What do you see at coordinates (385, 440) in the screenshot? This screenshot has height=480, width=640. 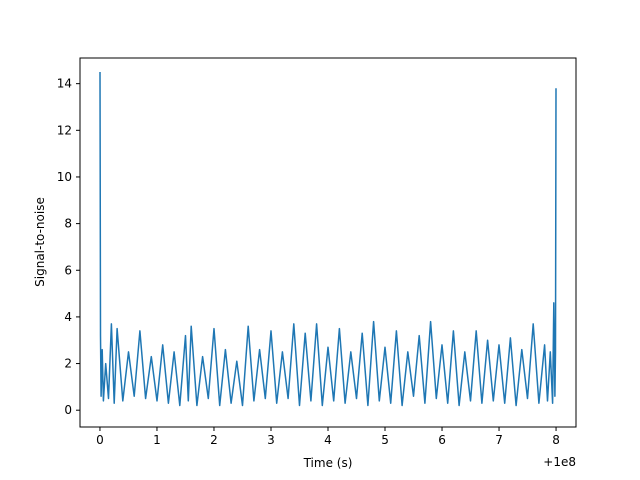 I see `x-tick-label: 5` at bounding box center [385, 440].